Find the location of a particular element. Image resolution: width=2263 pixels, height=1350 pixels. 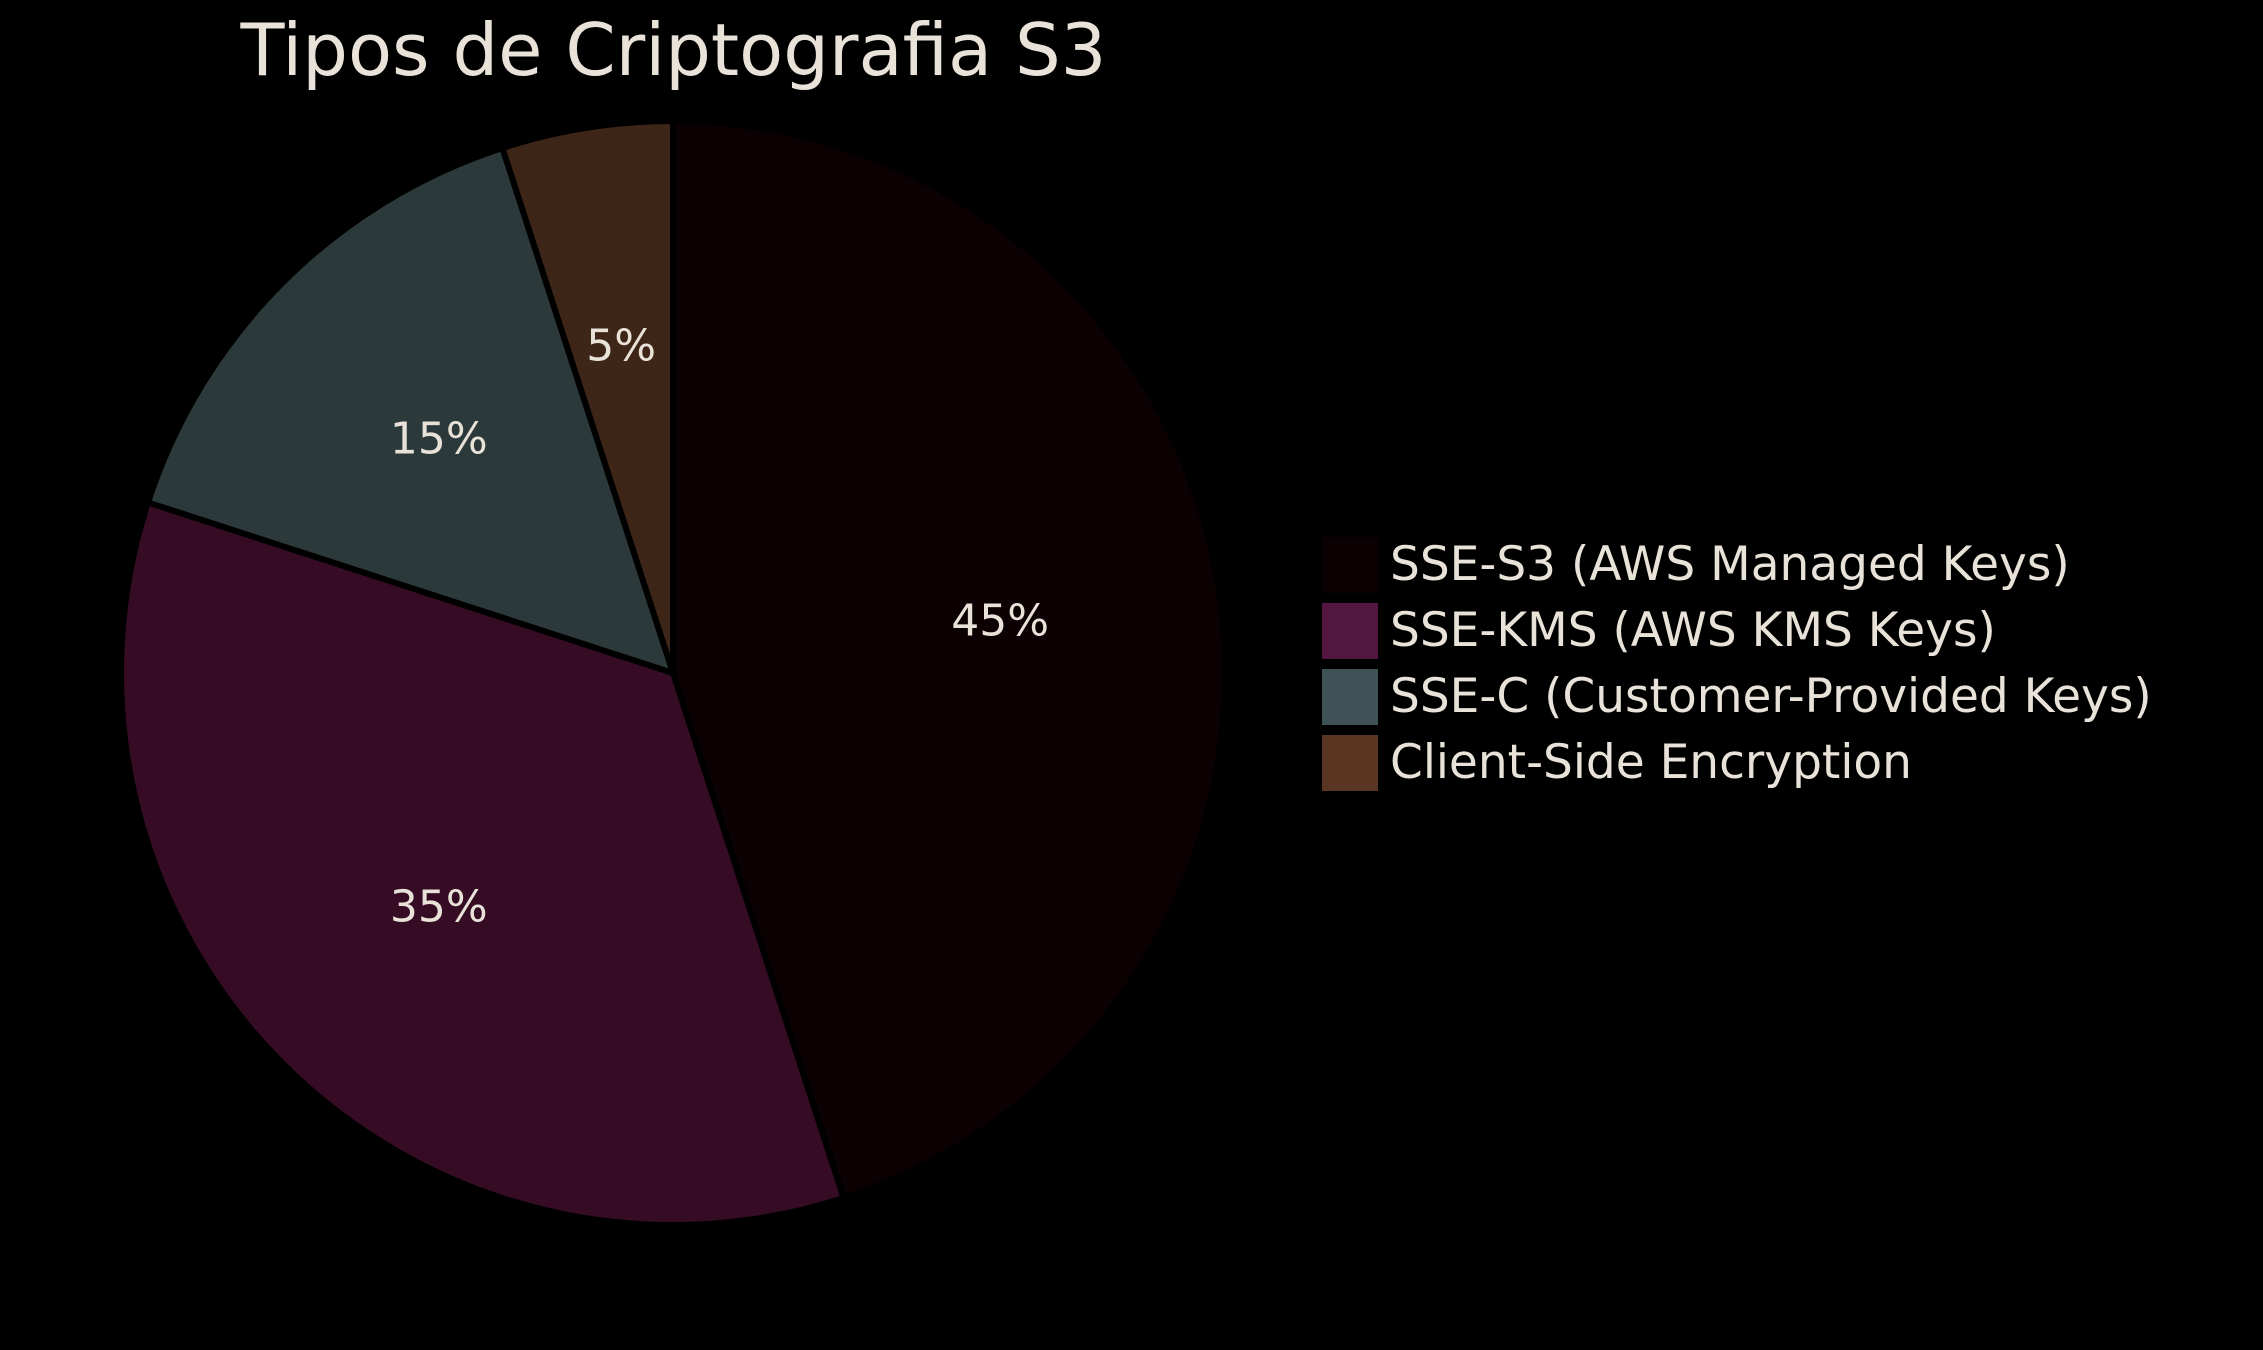

legend-item-1: SSE-S3 (AWS Managed Keys) is located at coordinates (1737, 565).